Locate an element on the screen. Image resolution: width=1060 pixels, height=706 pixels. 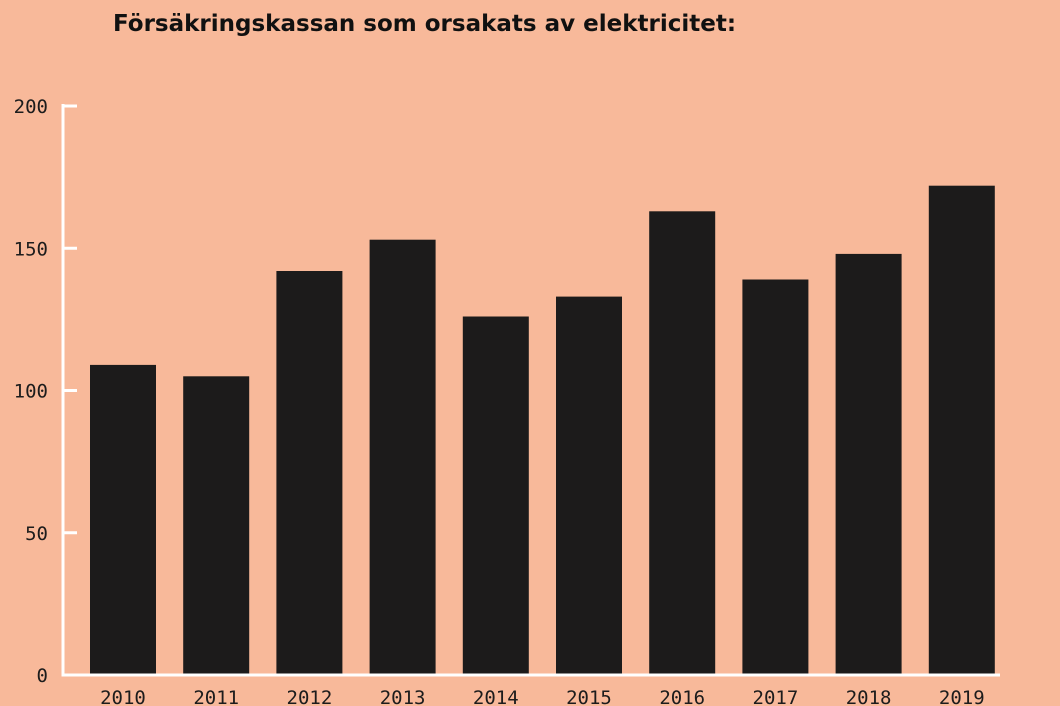
y-ticks-group: 0 50 100 150 200 is located at coordinates (45, 391).